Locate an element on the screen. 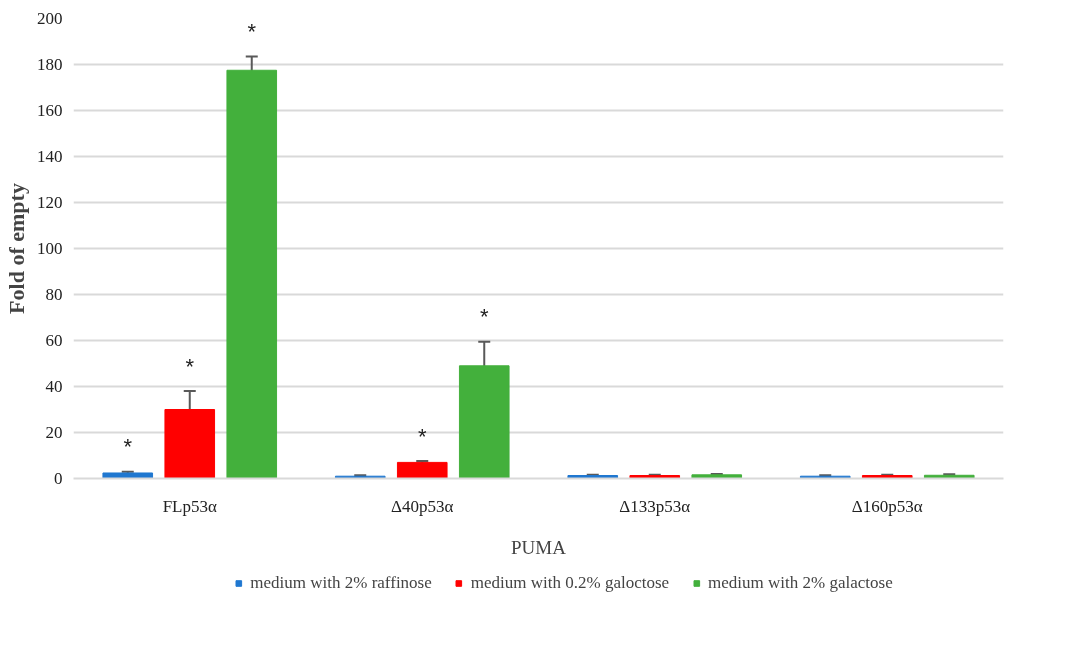  legend-label: medium with 2% raffinose is located at coordinates (341, 583).